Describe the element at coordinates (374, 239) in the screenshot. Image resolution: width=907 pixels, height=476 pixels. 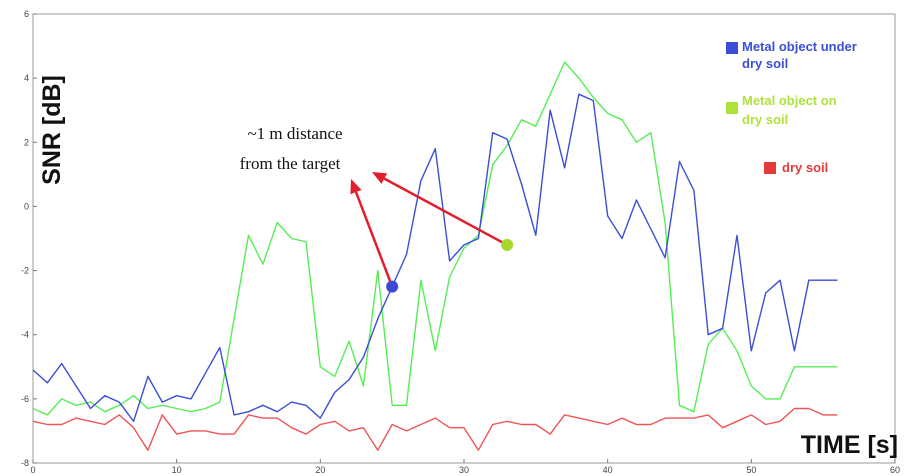
I see `annotation-arrow-blue` at that location.